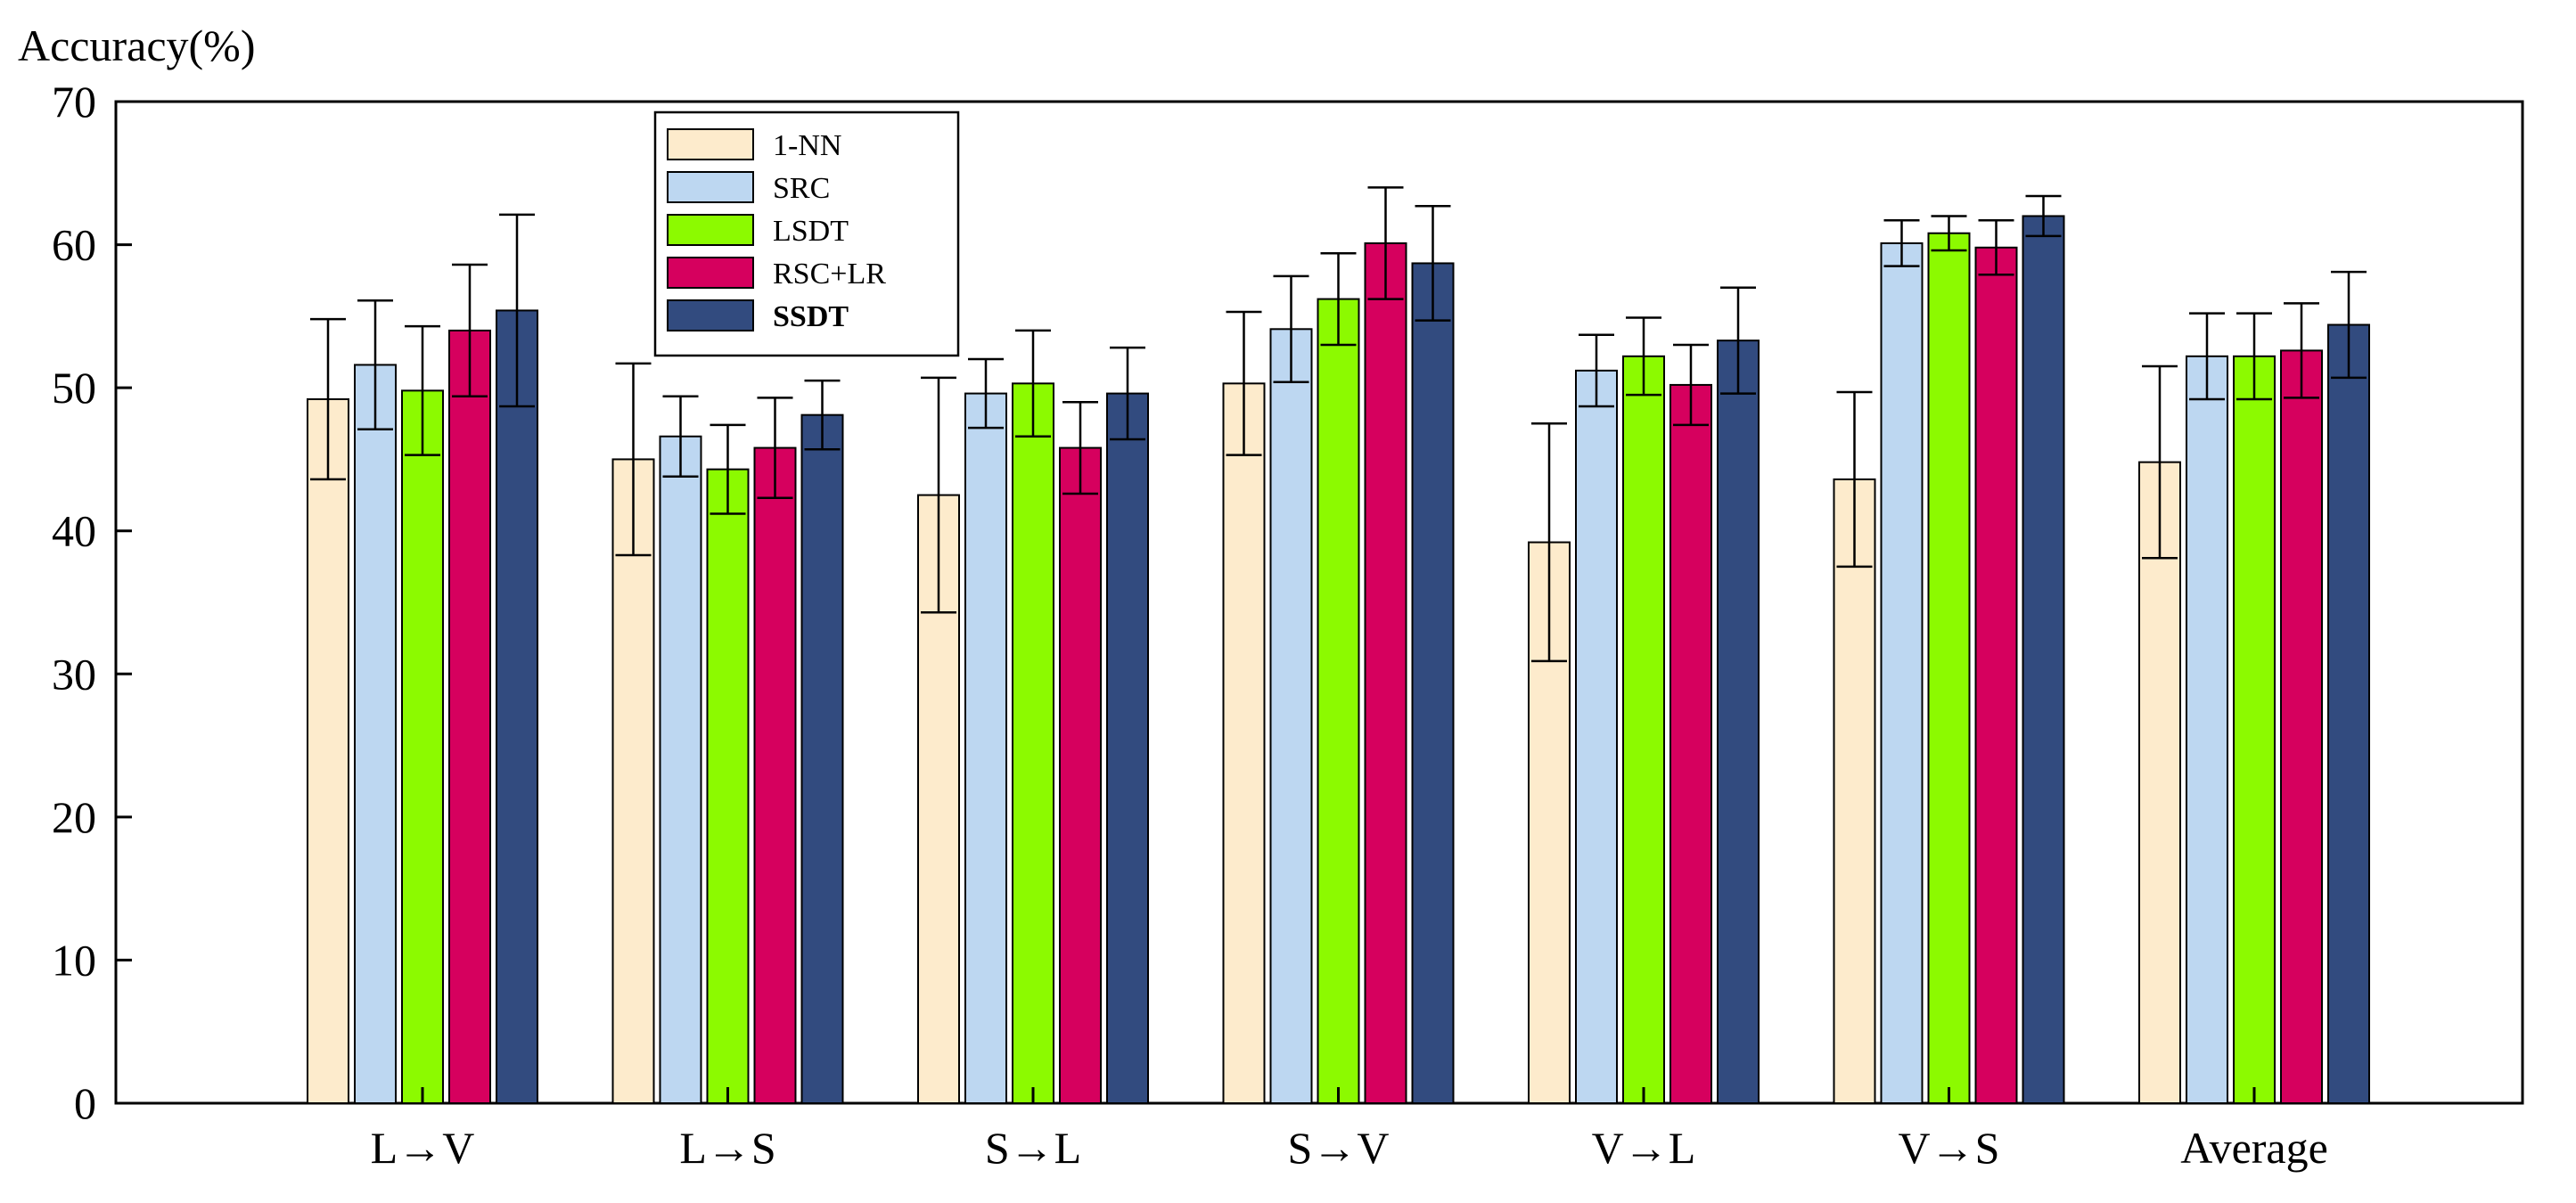 This screenshot has width=2576, height=1203. Describe the element at coordinates (1033, 1148) in the screenshot. I see `x-tick-label: S→L` at that location.